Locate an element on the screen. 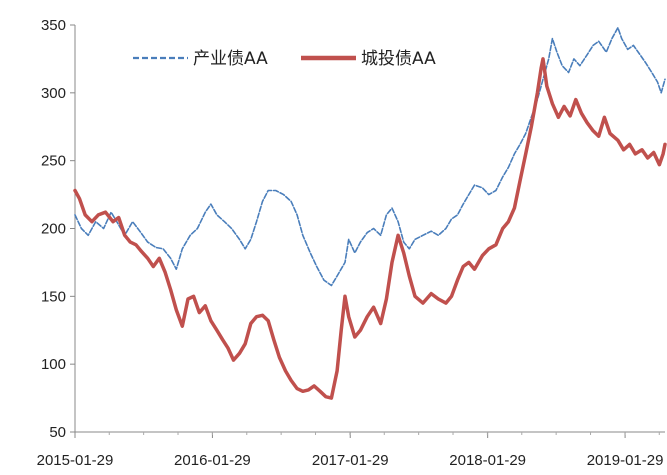  x-tick-label: 2015-01-29 is located at coordinates (75, 460).